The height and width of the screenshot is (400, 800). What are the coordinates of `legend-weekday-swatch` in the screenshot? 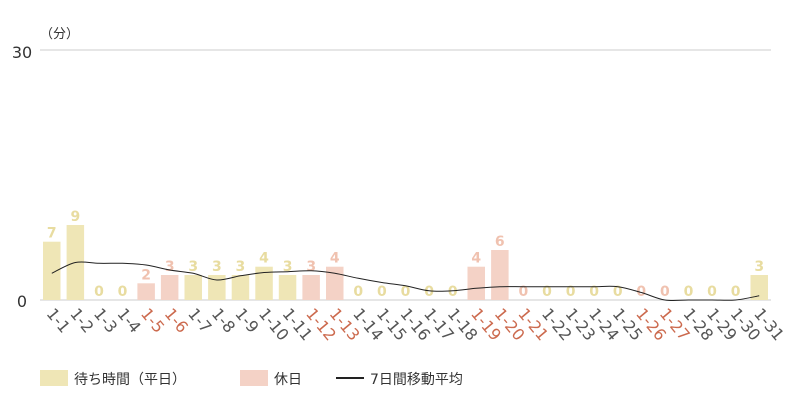 It's located at (54, 378).